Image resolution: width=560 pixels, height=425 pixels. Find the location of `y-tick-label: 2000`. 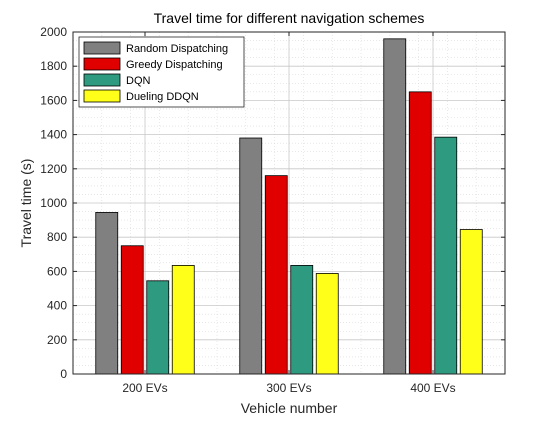

y-tick-label: 2000 is located at coordinates (53, 32).